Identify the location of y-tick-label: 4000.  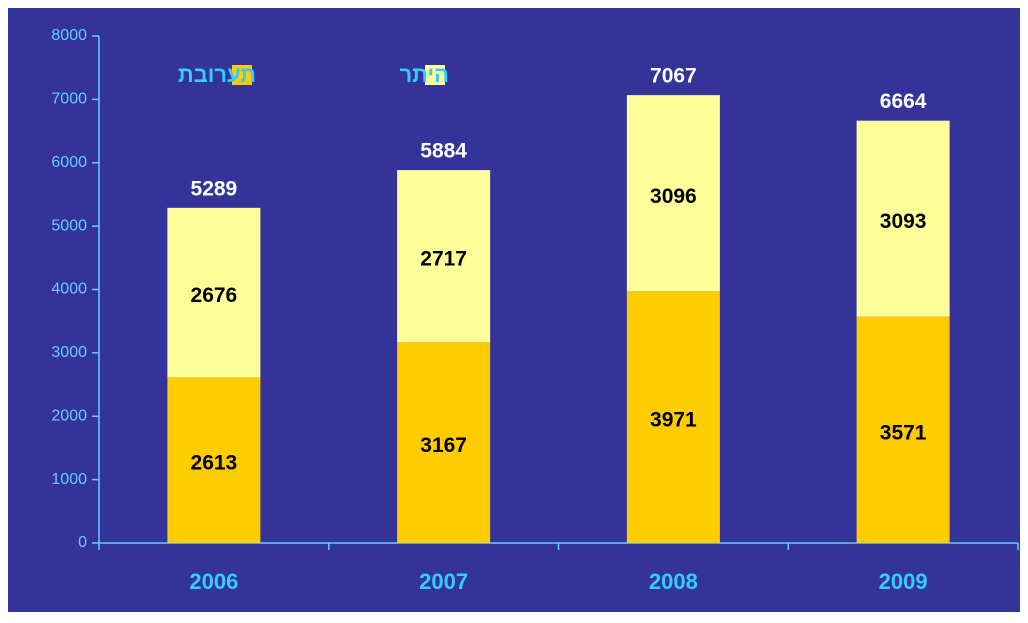
(69, 289).